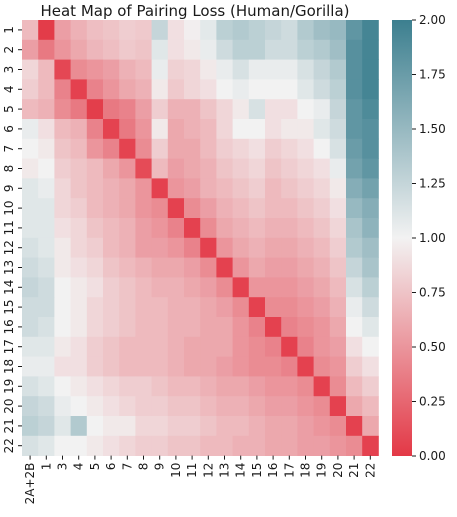 Image resolution: width=457 pixels, height=517 pixels. I want to click on heatmap-cell-r13-c8, so click(143, 267).